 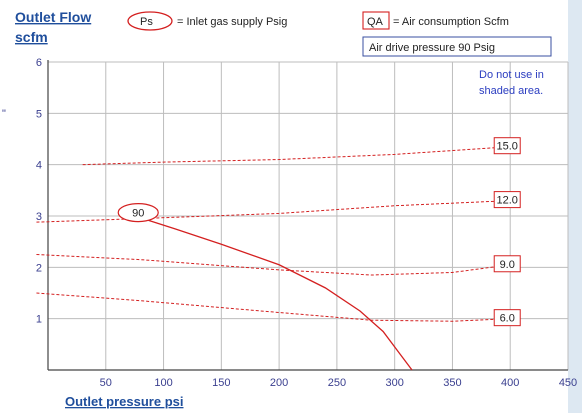 What do you see at coordinates (511, 91) in the screenshot?
I see `note-line-2: shaded area.` at bounding box center [511, 91].